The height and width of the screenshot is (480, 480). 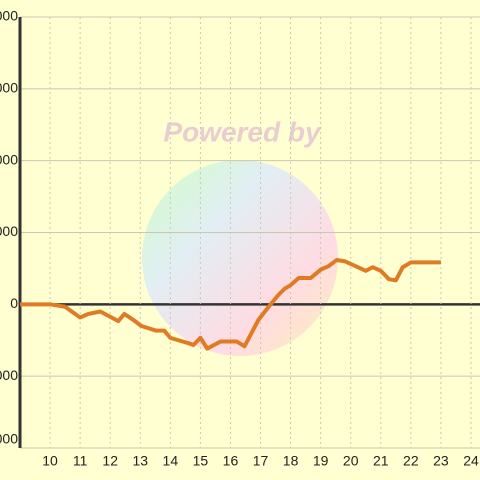 What do you see at coordinates (9, 439) in the screenshot?
I see `y-tick-label: -6,000` at bounding box center [9, 439].